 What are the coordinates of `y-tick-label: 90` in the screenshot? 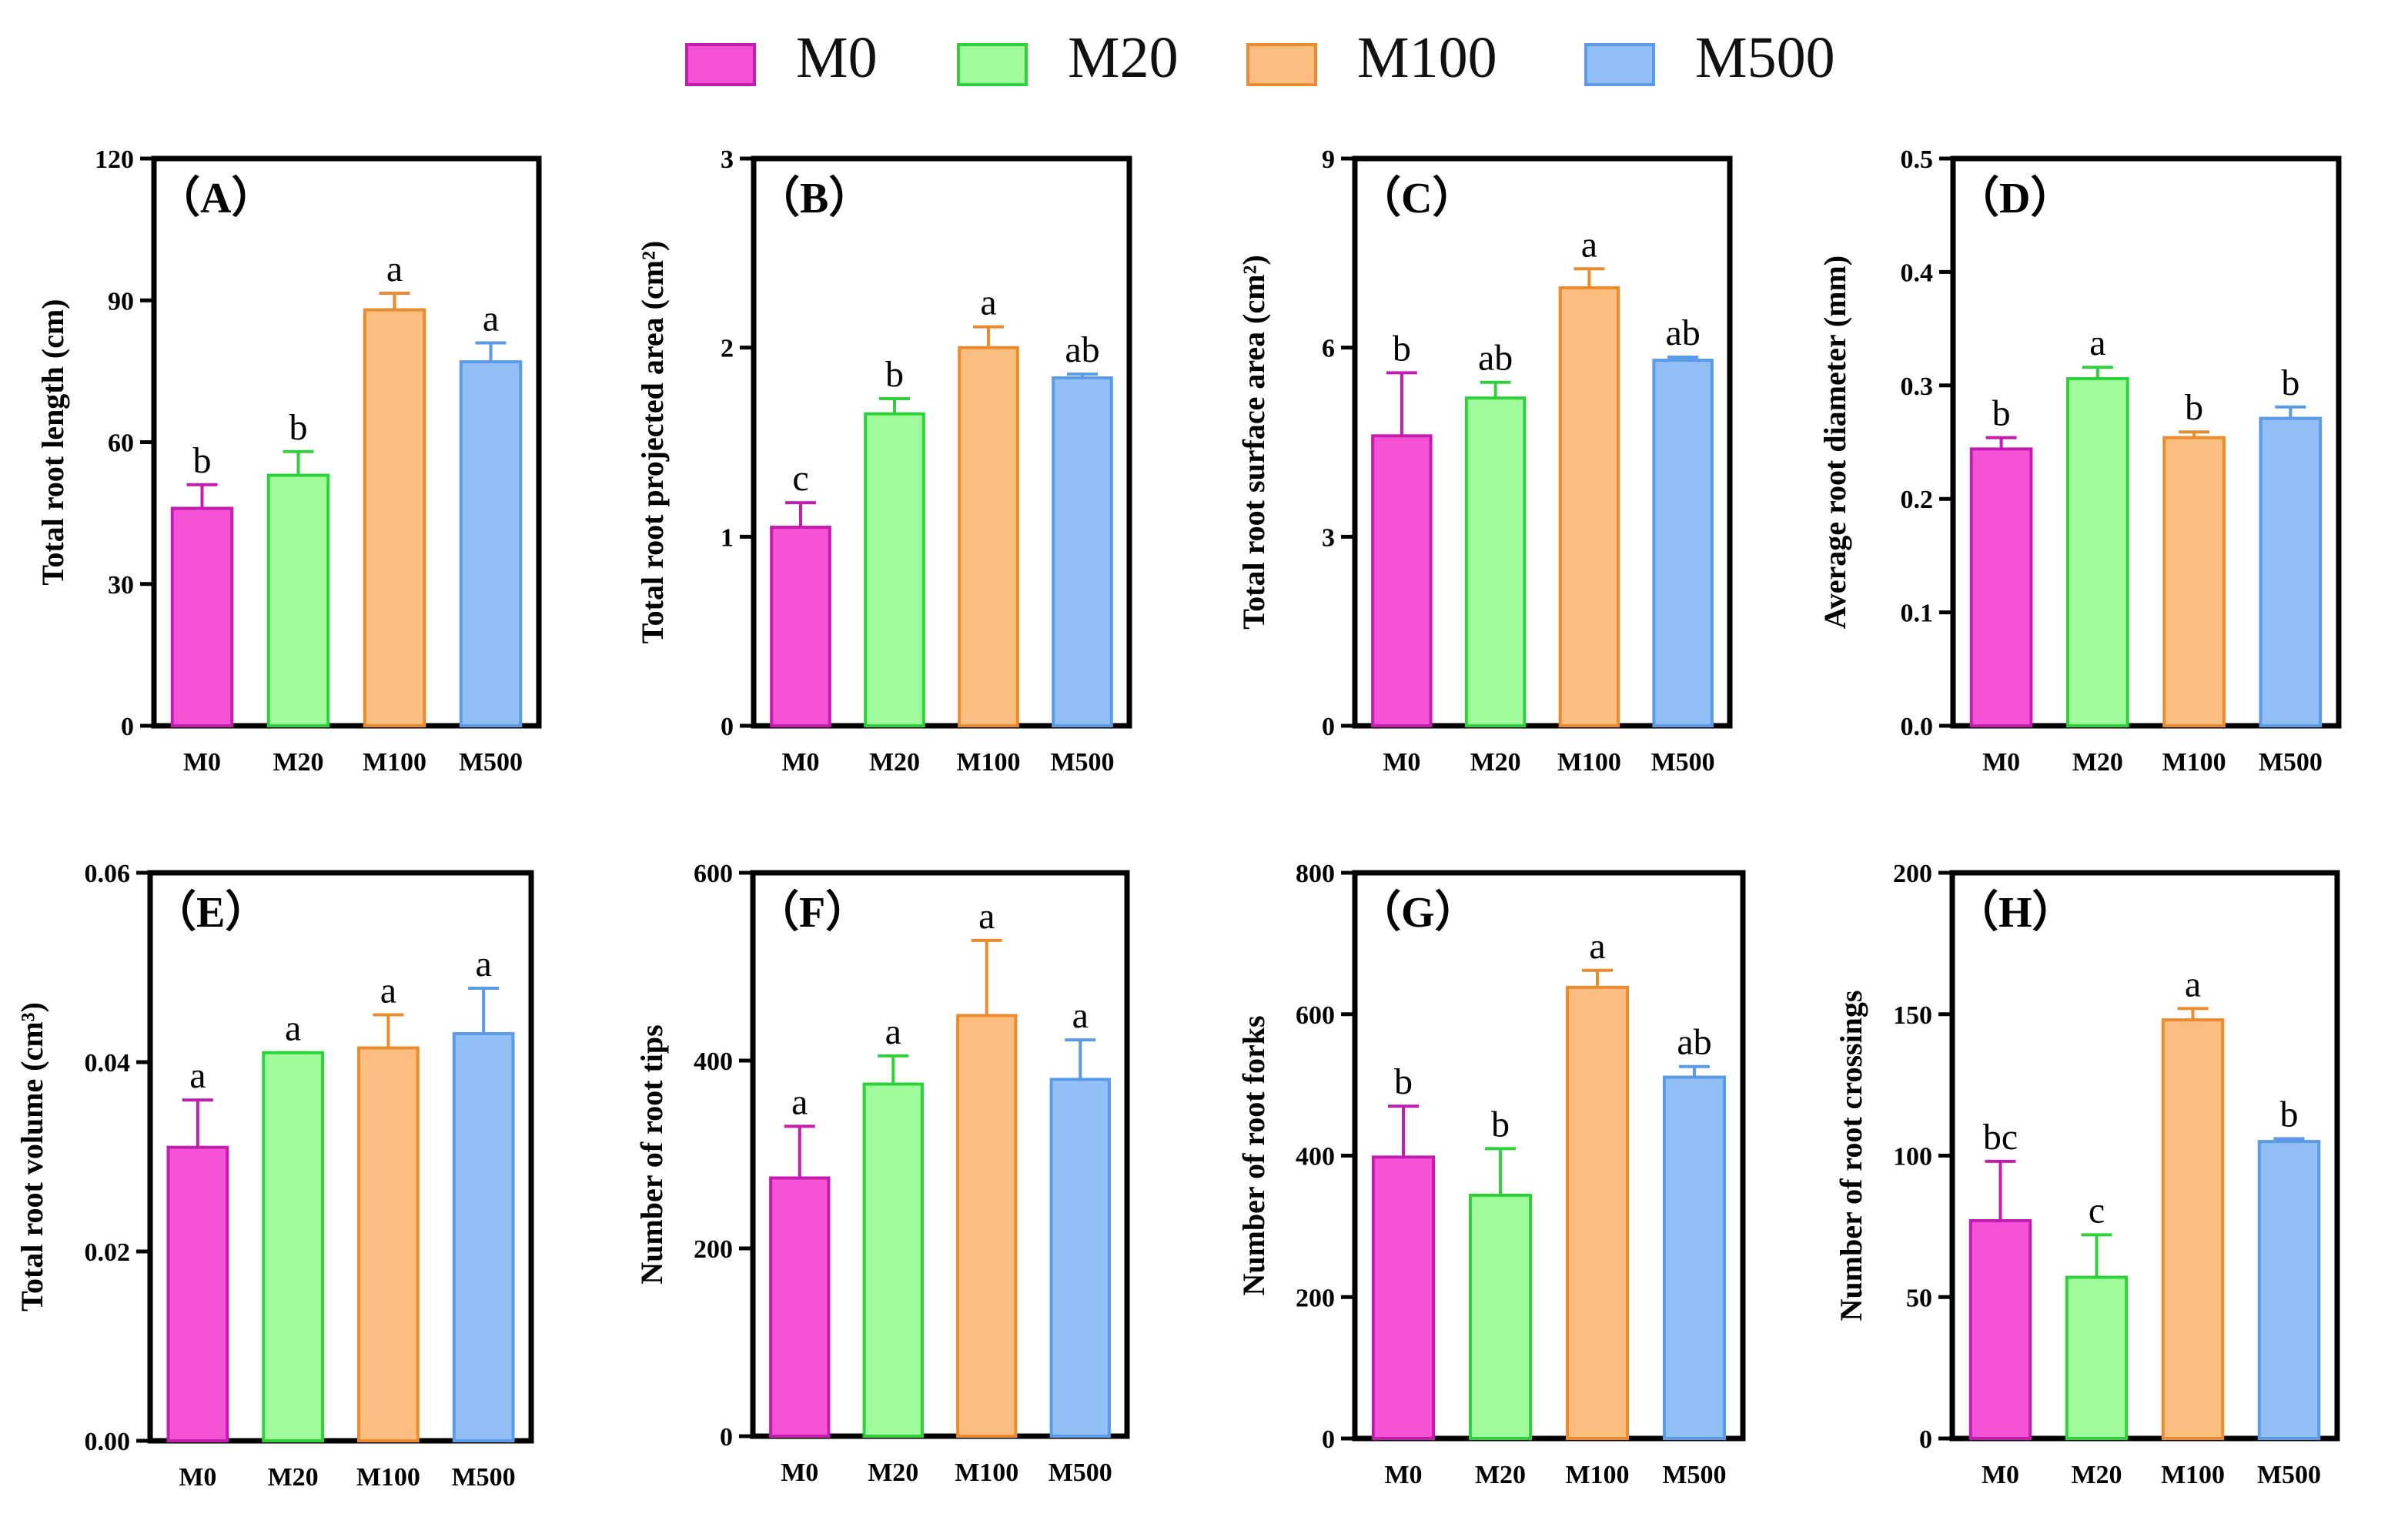 It's located at (121, 301).